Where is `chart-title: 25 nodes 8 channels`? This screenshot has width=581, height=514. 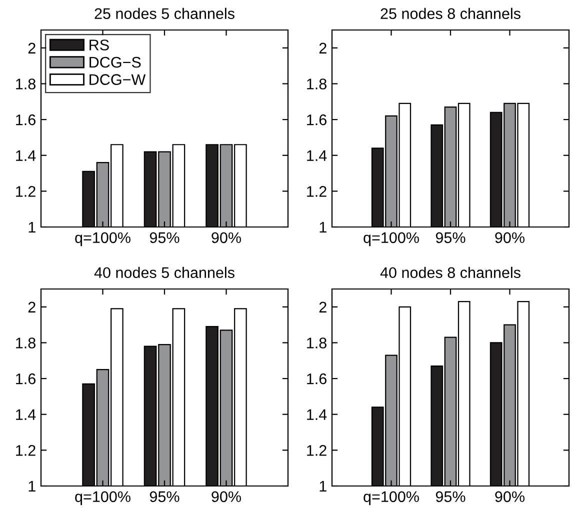 chart-title: 25 nodes 8 channels is located at coordinates (450, 14).